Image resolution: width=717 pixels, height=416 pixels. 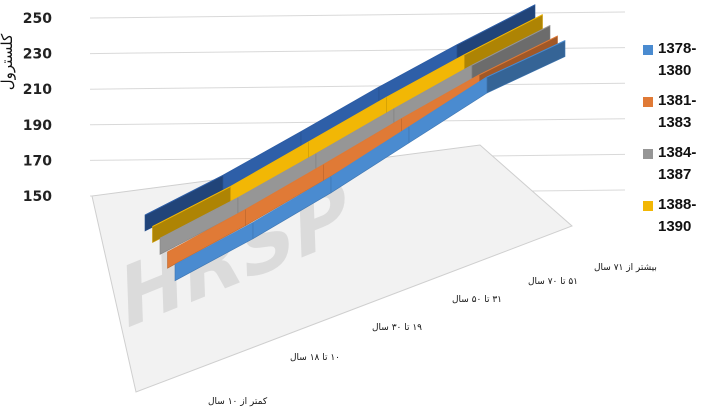 I want to click on x-tick-label: کمتر از ۱۰ سال, so click(x=238, y=402).